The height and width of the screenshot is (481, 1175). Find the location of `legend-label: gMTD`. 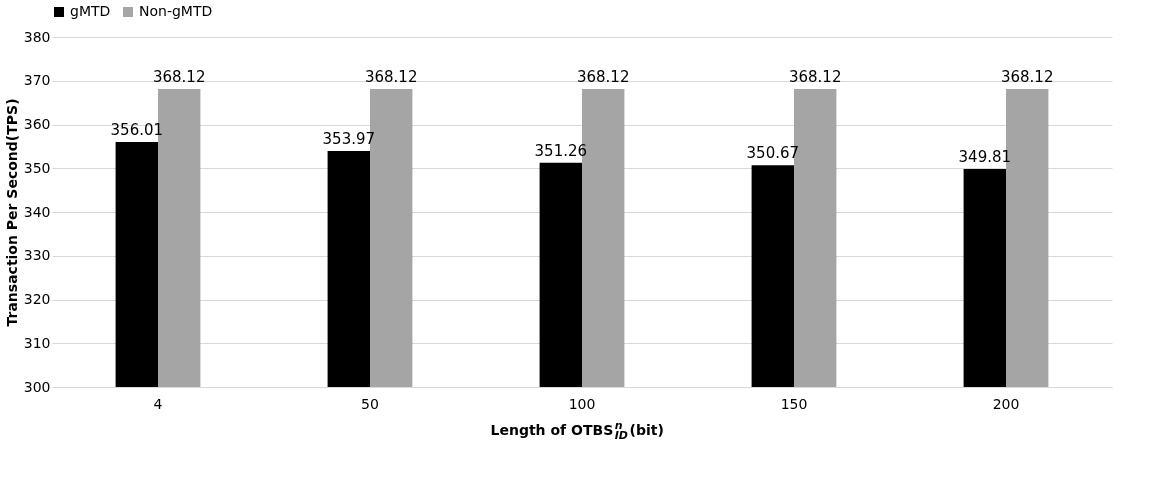

legend-label: gMTD is located at coordinates (90, 11).